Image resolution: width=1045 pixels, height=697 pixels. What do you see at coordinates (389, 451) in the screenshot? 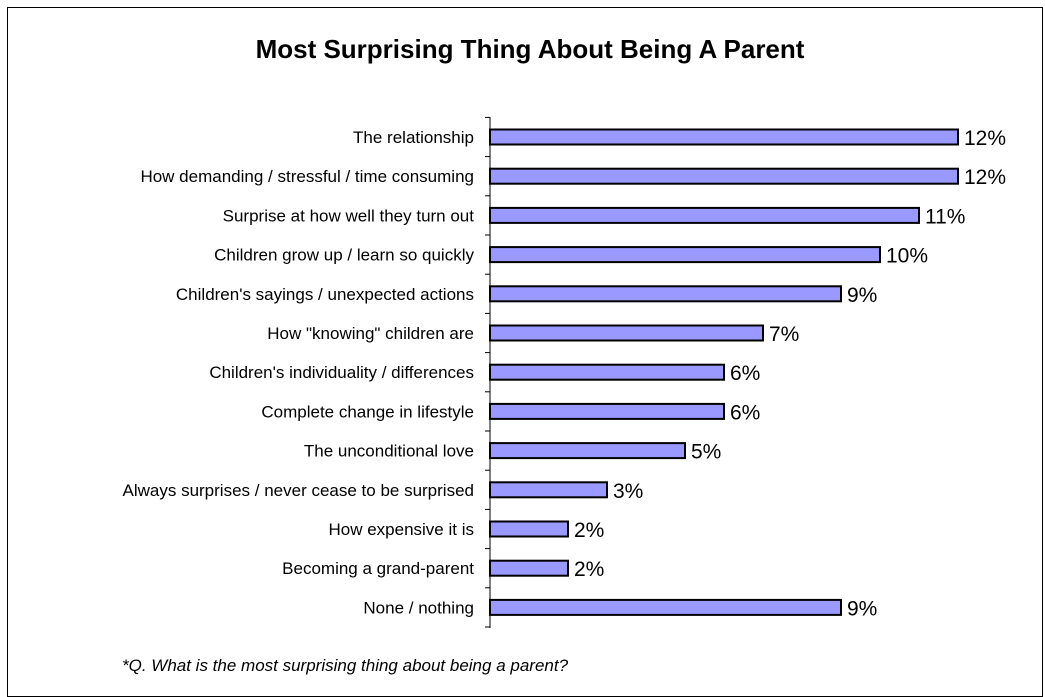
I see `category-label: The unconditional love` at bounding box center [389, 451].